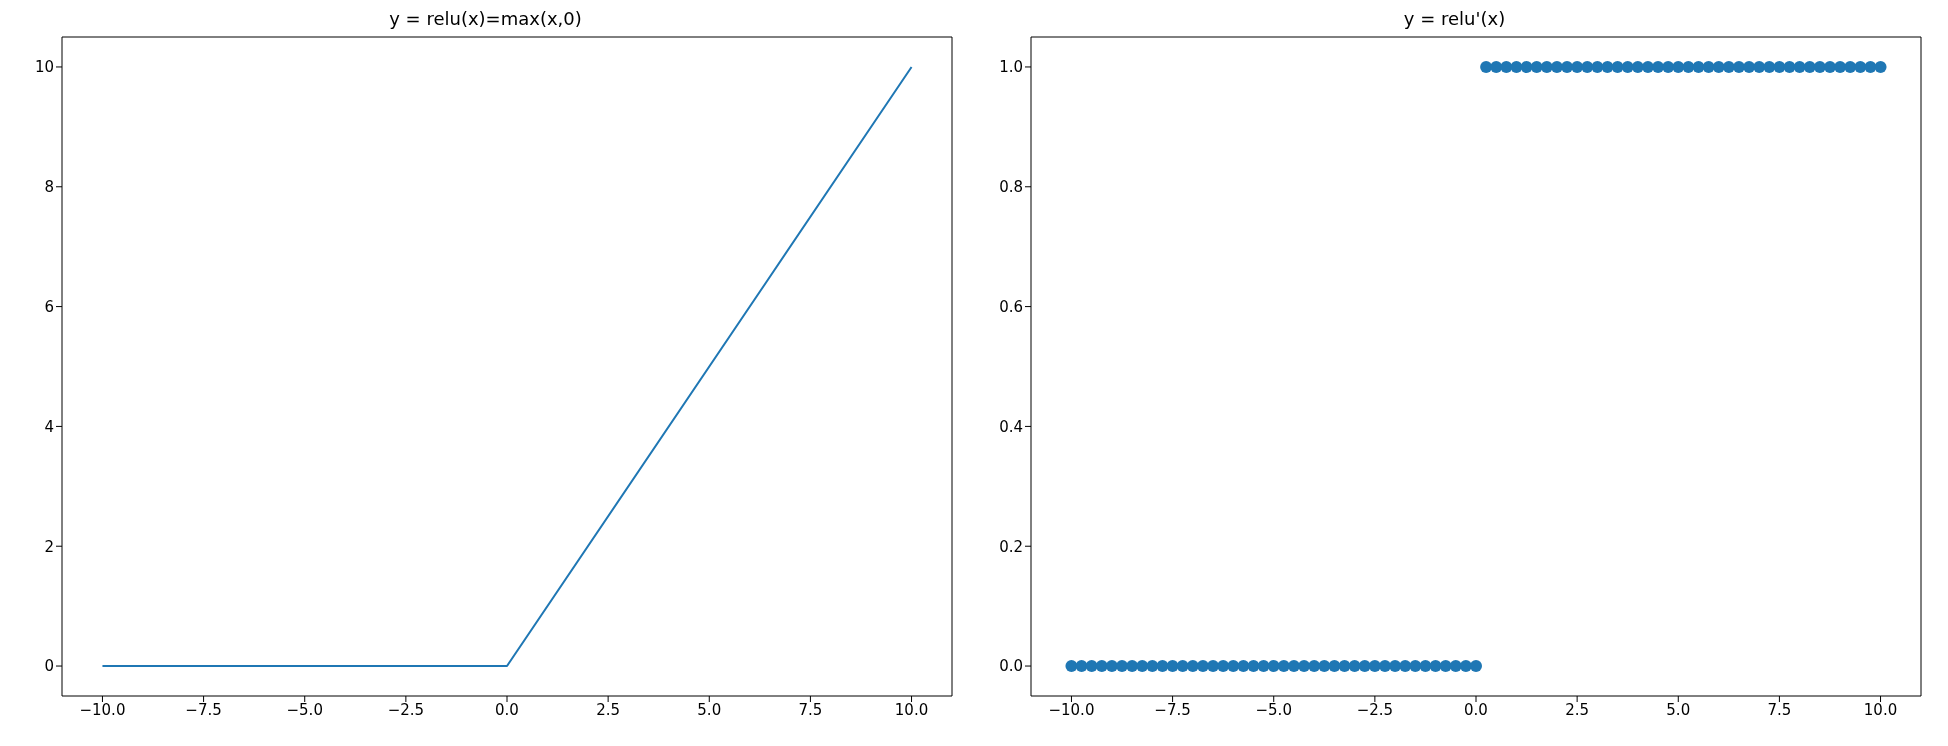 The width and height of the screenshot is (1948, 746). What do you see at coordinates (485, 19) in the screenshot?
I see `chart-title: y = relu(x)=max(x,0)` at bounding box center [485, 19].